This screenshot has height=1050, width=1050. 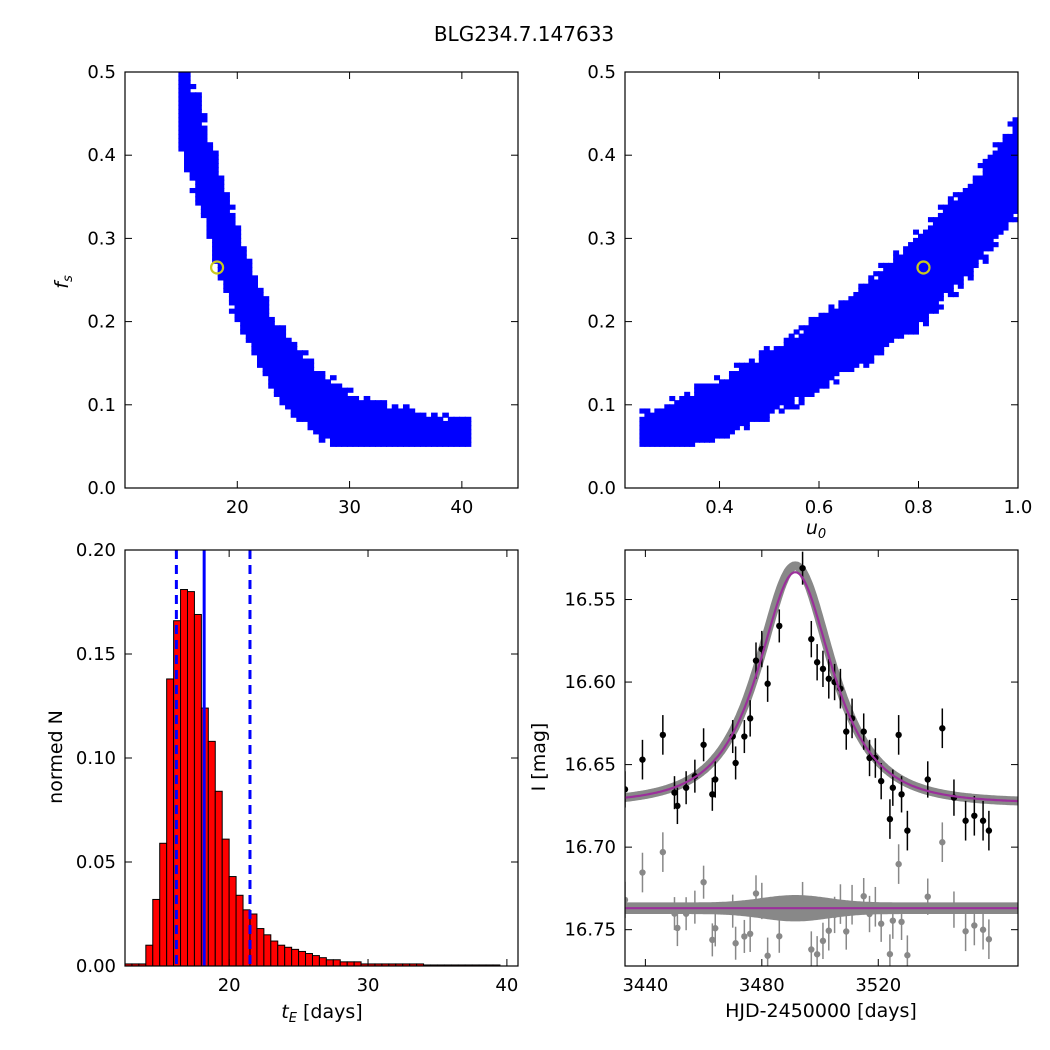 What do you see at coordinates (901, 922) in the screenshot?
I see `residual-point` at bounding box center [901, 922].